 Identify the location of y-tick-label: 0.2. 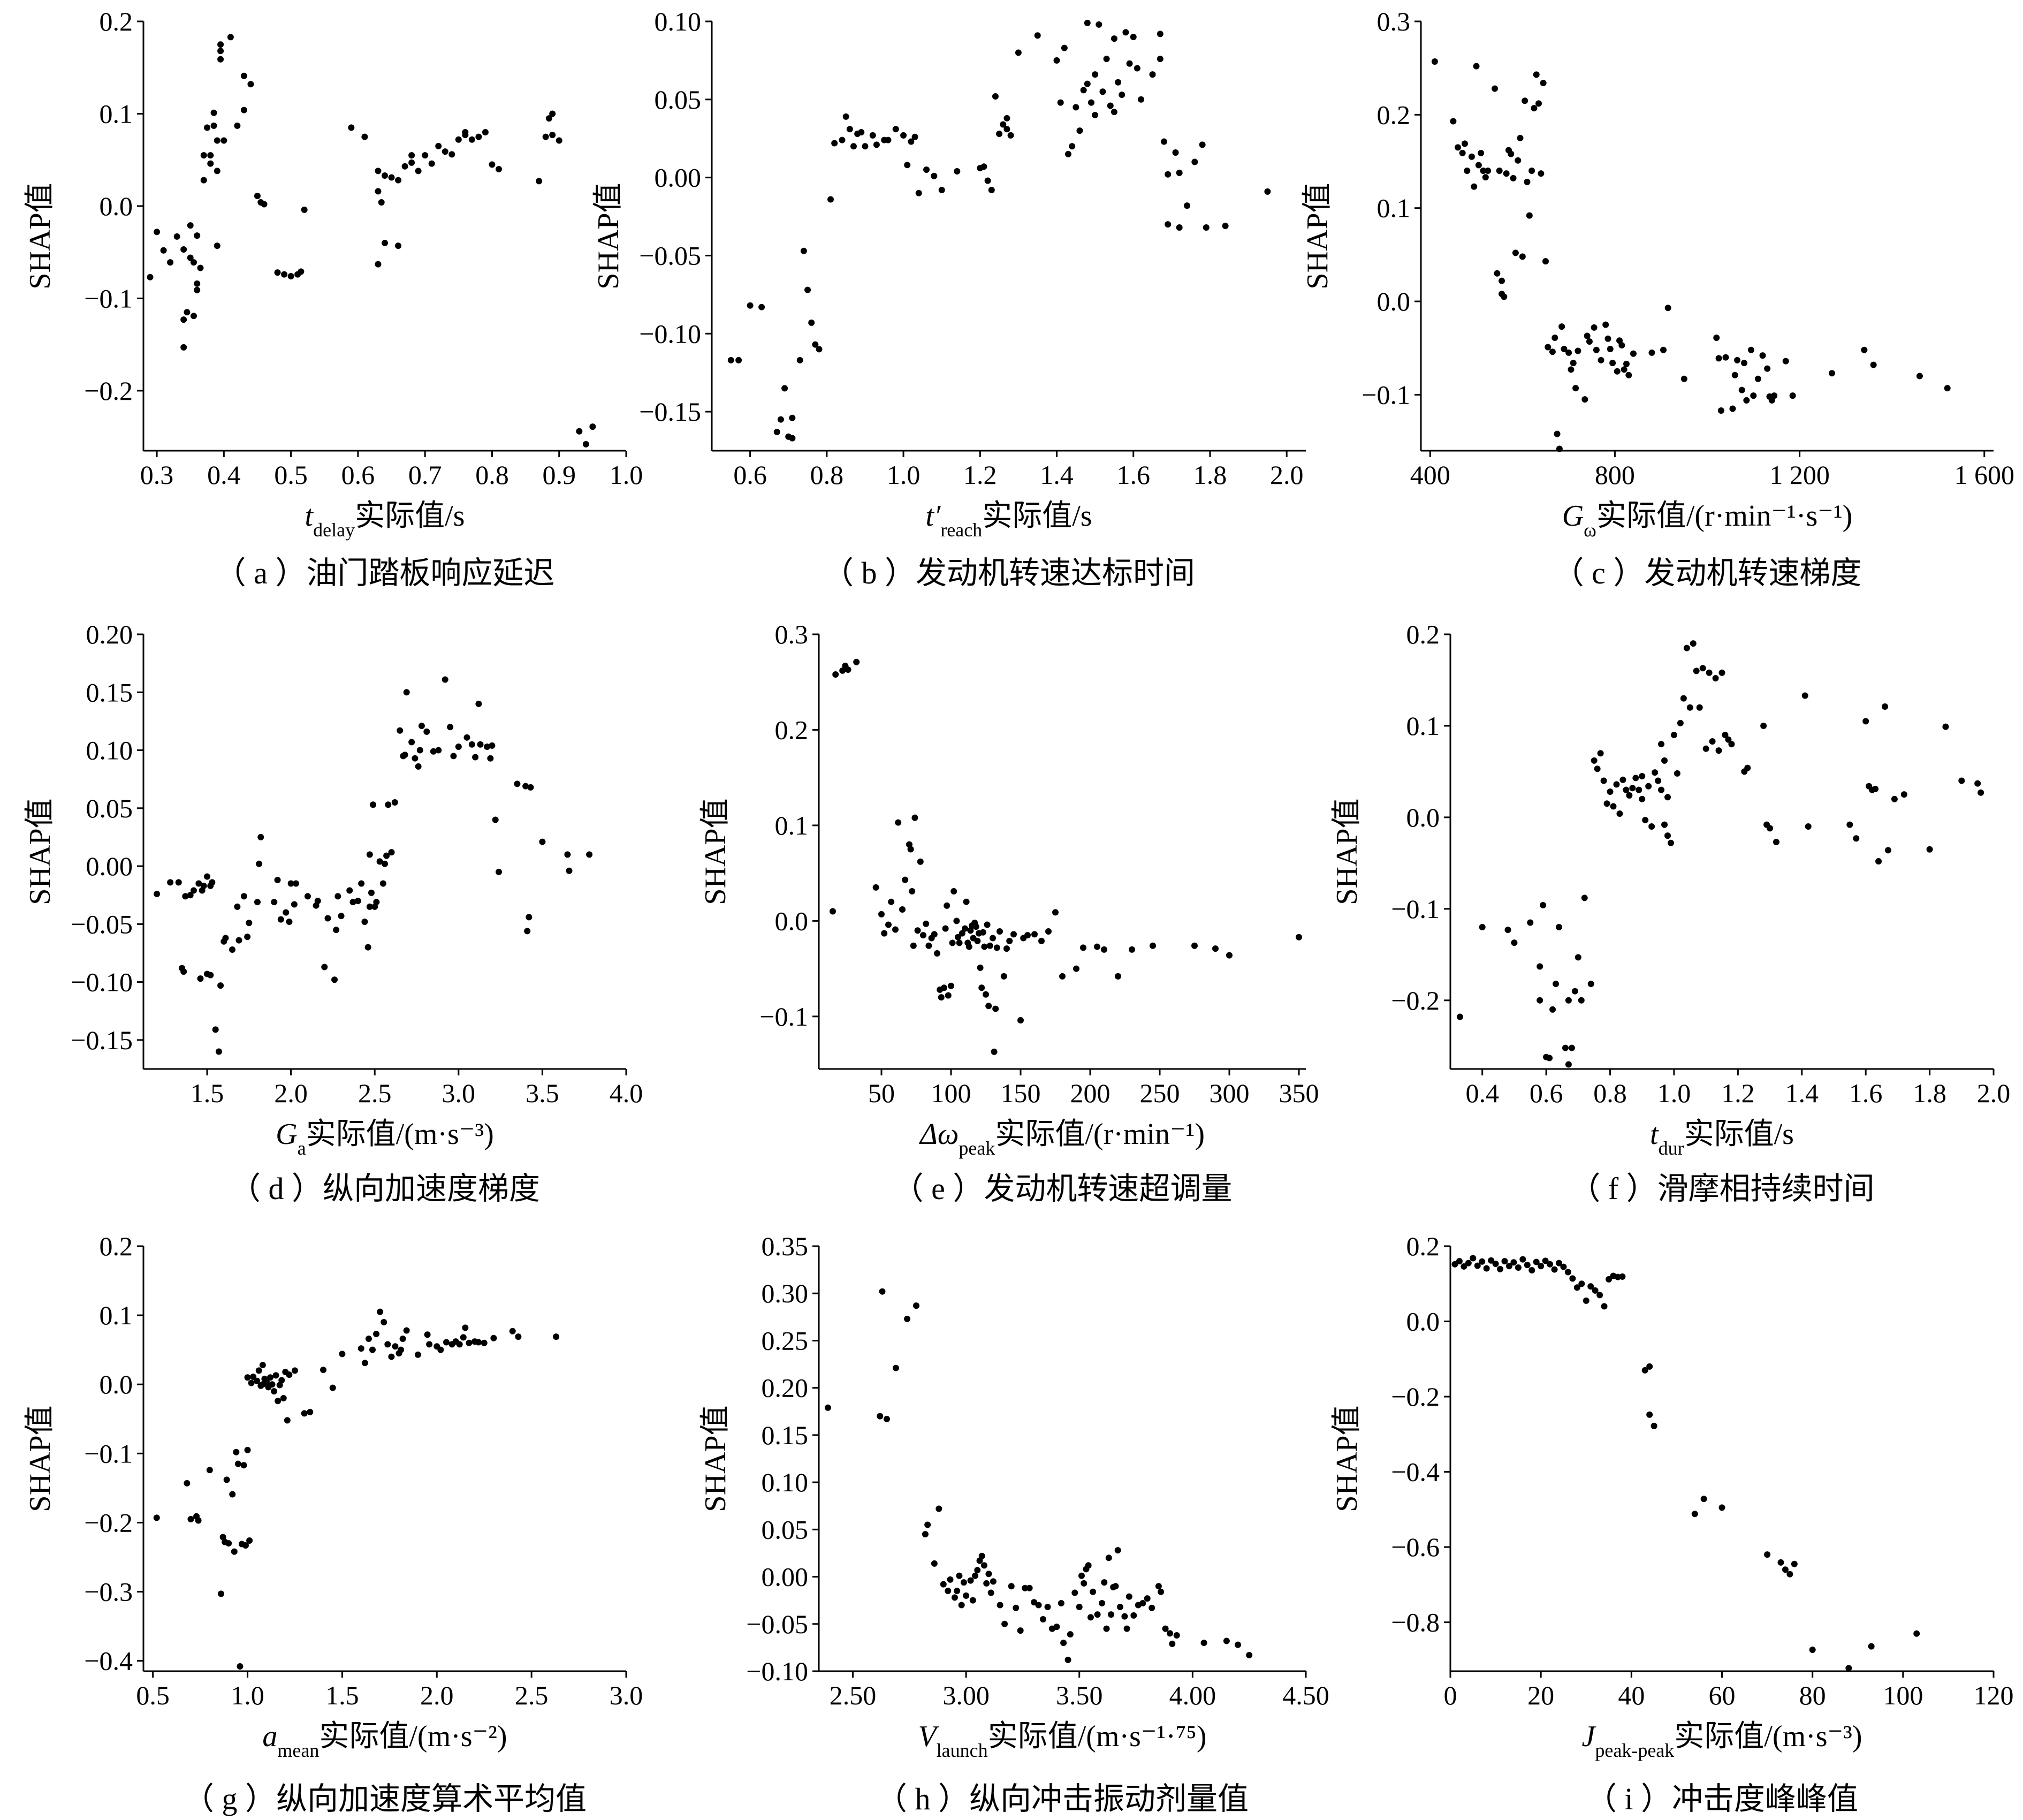
(792, 730).